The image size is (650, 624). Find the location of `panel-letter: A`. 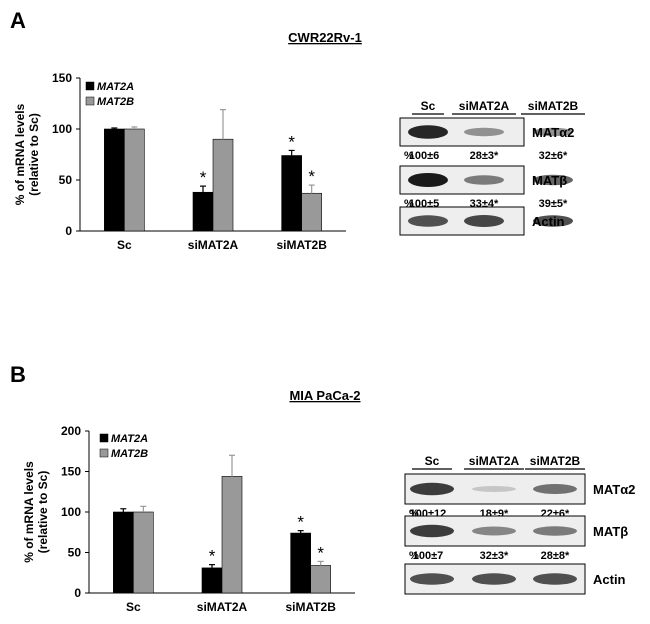

panel-letter: A is located at coordinates (18, 20).